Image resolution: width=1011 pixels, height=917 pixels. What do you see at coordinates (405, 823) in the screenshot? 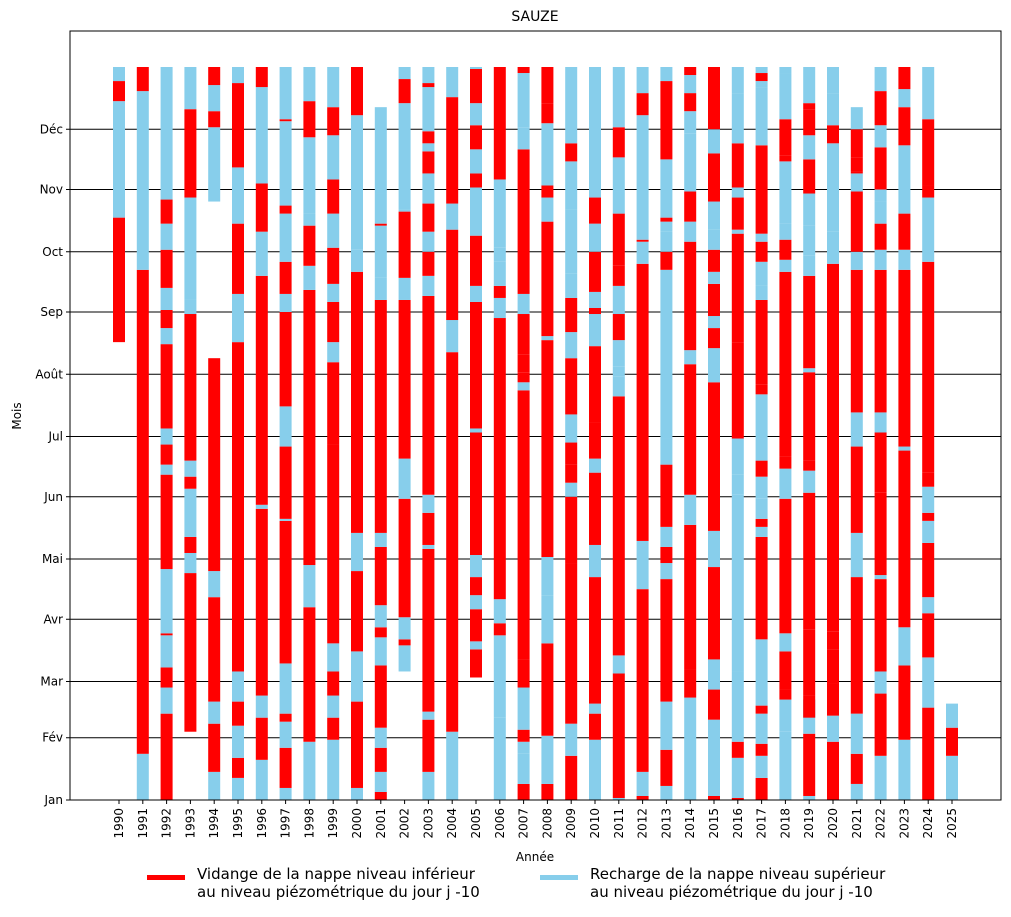
I see `x-tick-label: 2002` at bounding box center [405, 823].